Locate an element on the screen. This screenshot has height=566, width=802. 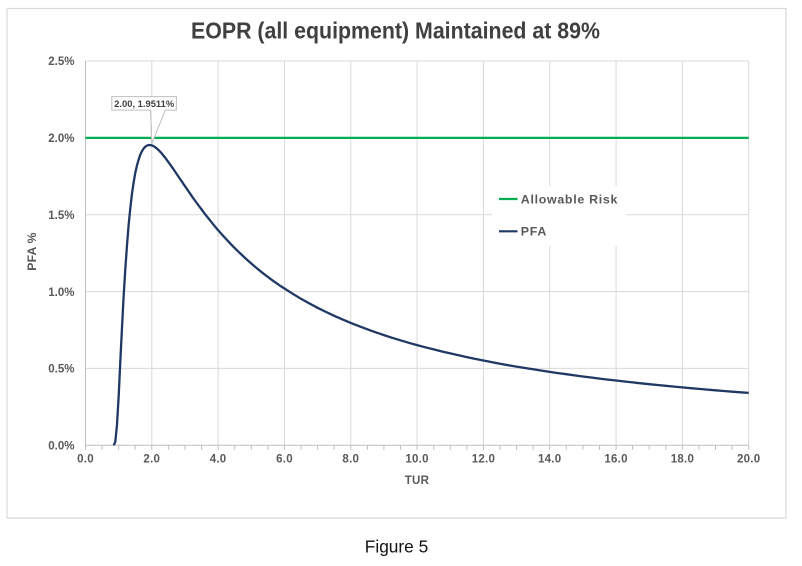
svg-text: 6.0 is located at coordinates (284, 460).